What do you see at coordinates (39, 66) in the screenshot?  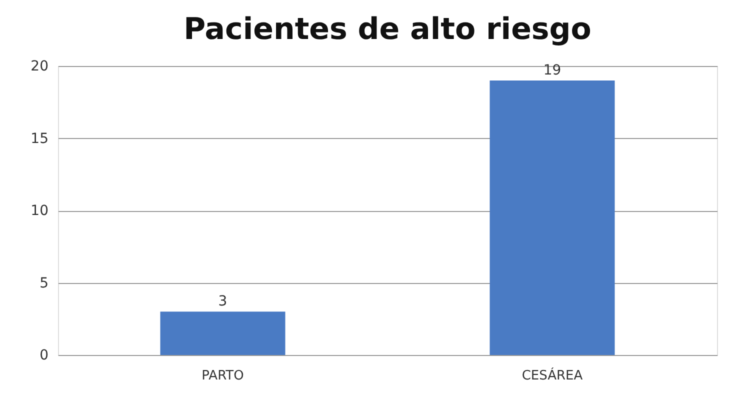 I see `y-tick-label: 20` at bounding box center [39, 66].